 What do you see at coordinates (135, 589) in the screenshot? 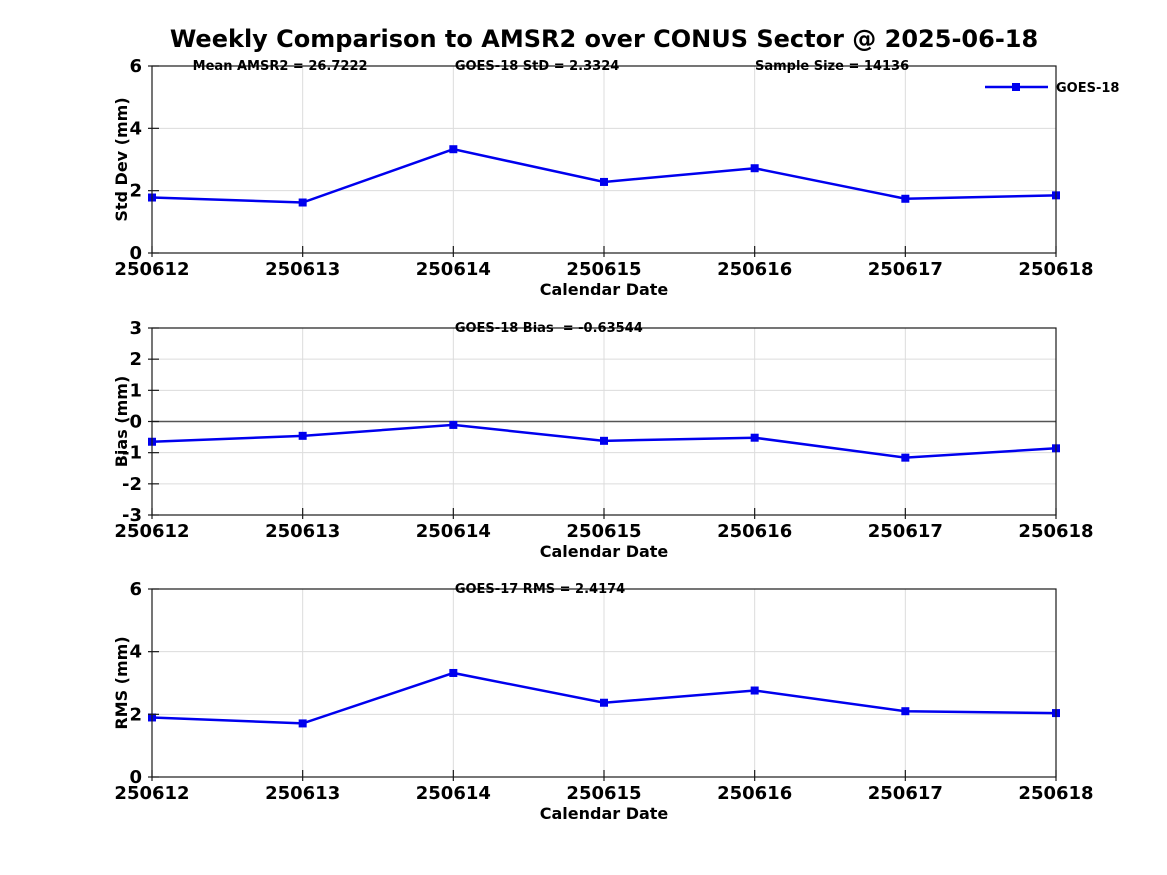
I see `panel-rms-y-tick-label: 6` at bounding box center [135, 589].